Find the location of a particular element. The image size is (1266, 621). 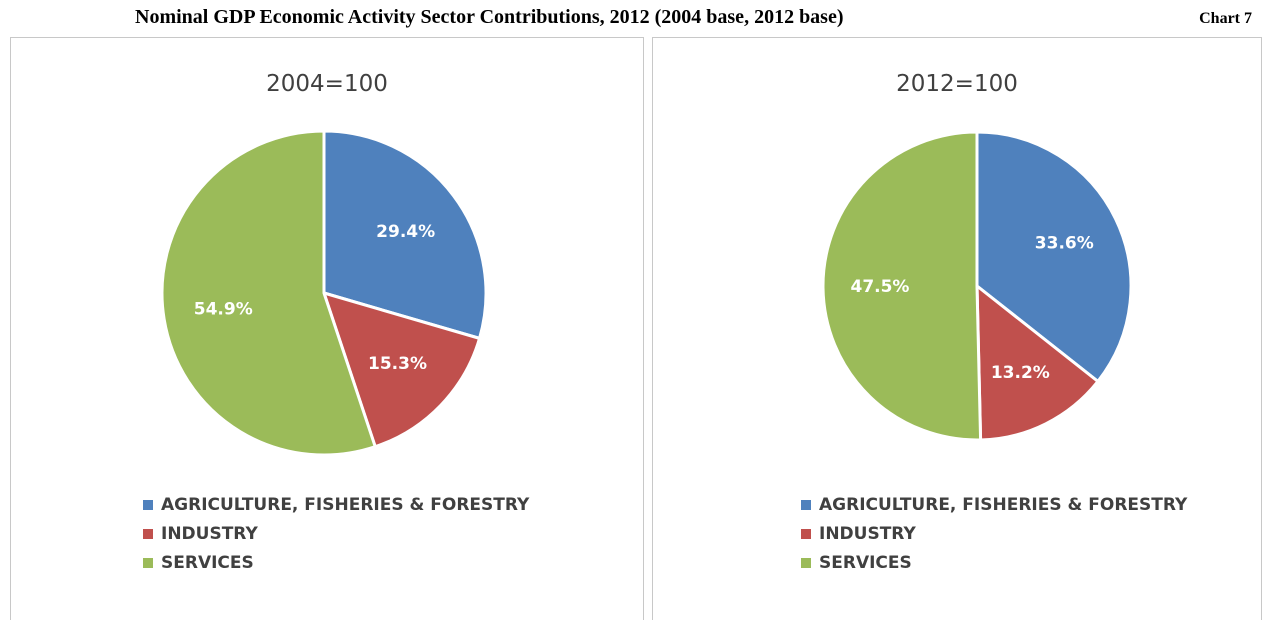

pie-slice-industry is located at coordinates (1037, 363).